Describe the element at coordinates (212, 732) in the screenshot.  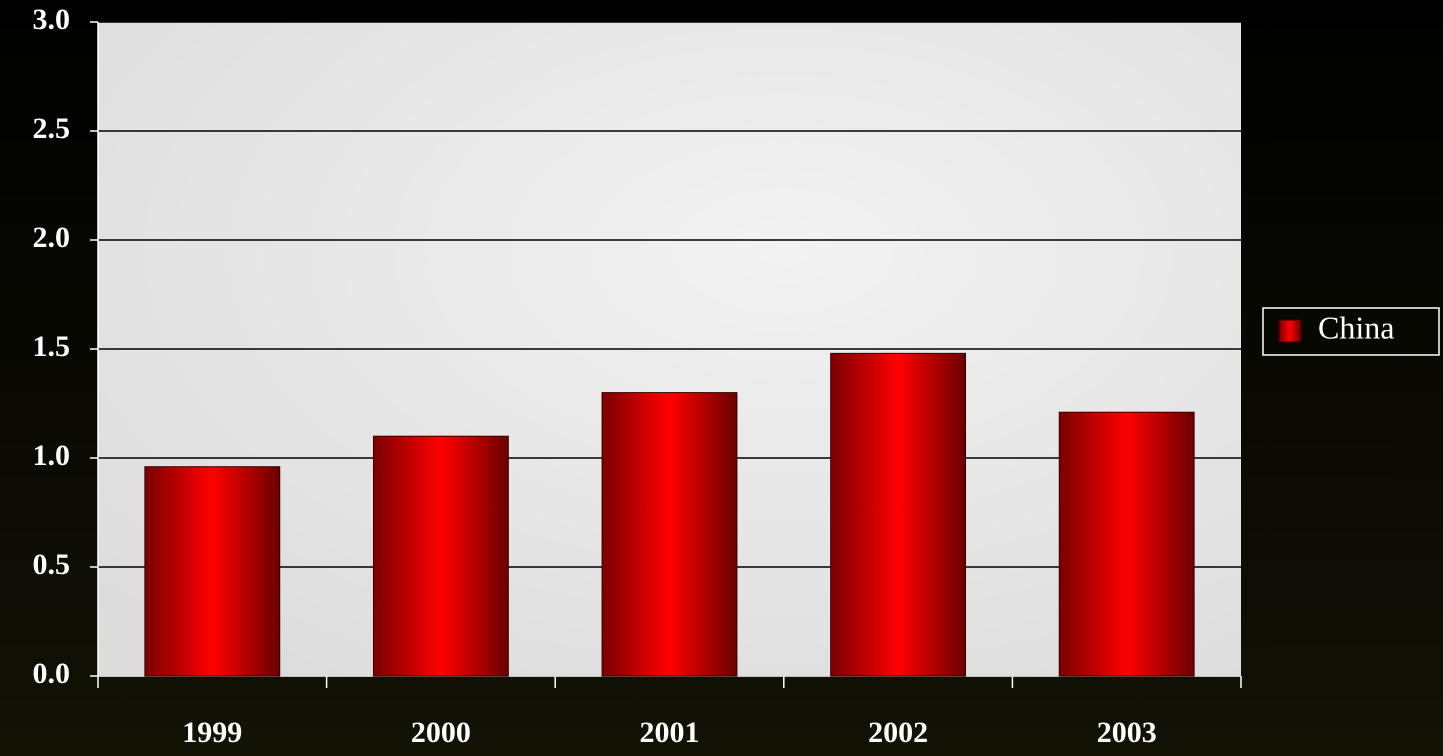
I see `x-tick-label: 1999` at that location.